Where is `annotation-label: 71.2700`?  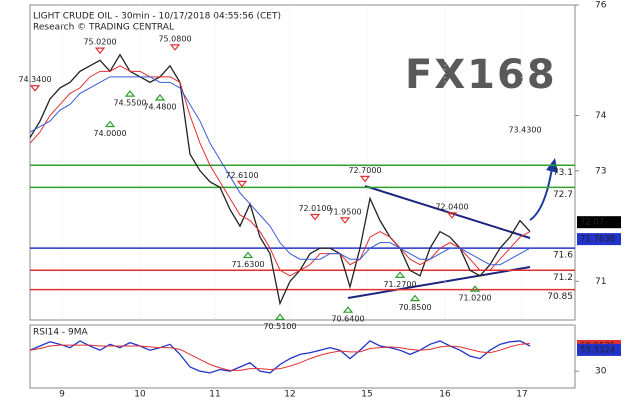 annotation-label: 71.2700 is located at coordinates (399, 284).